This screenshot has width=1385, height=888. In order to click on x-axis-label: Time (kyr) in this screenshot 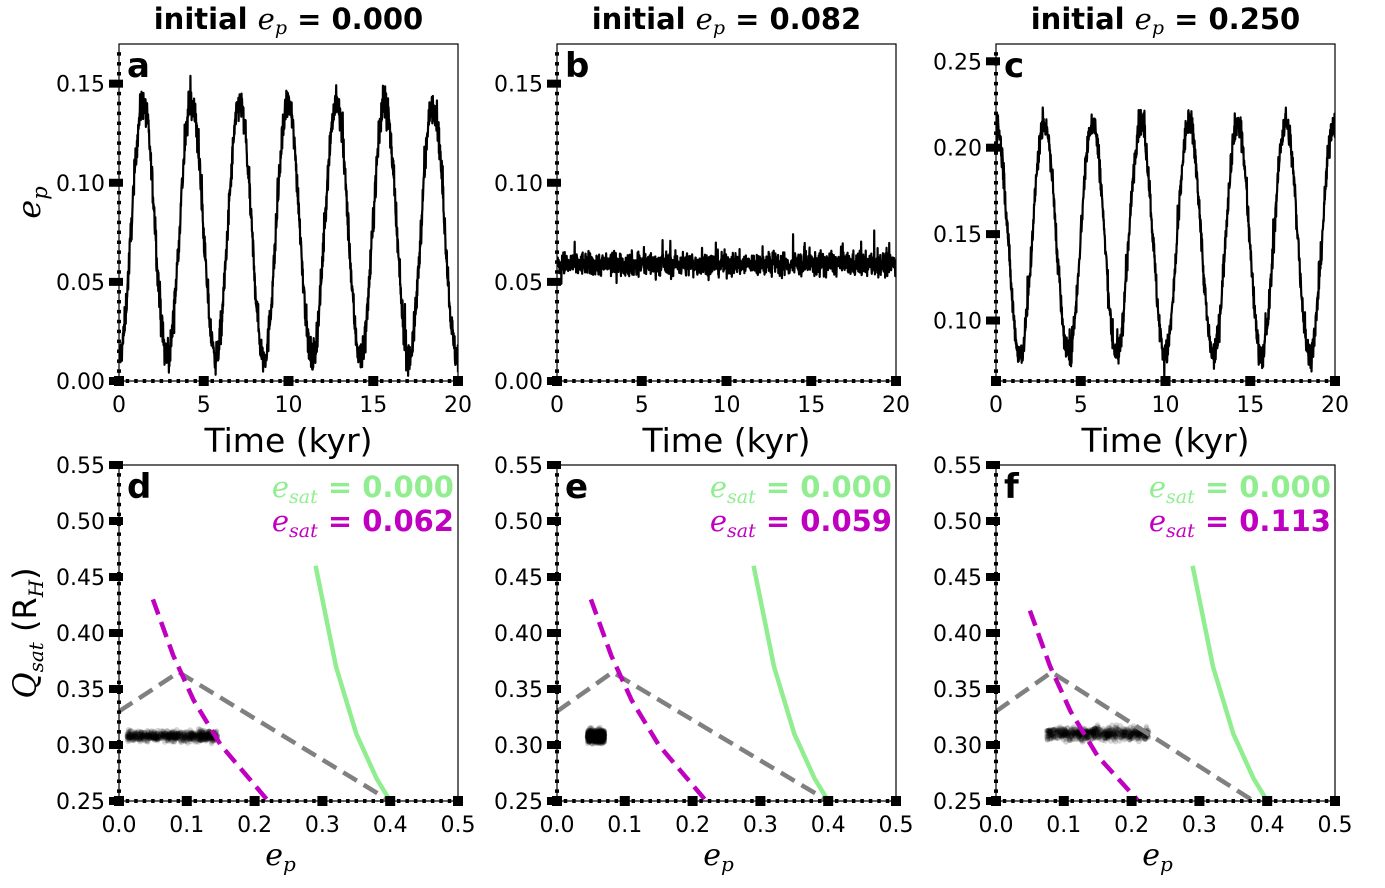, I will do `click(725, 440)`.